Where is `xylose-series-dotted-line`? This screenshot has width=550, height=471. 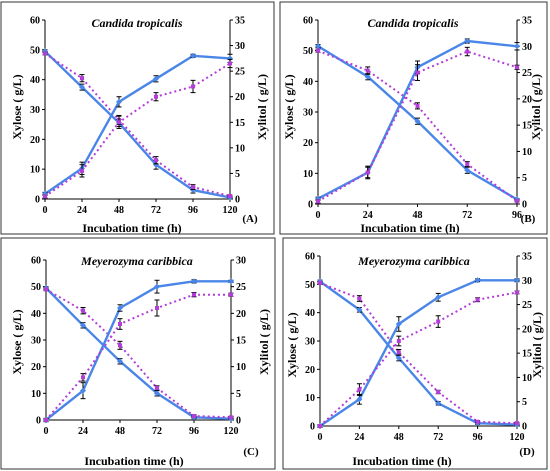
xylose-series-dotted-line is located at coordinates (417, 125).